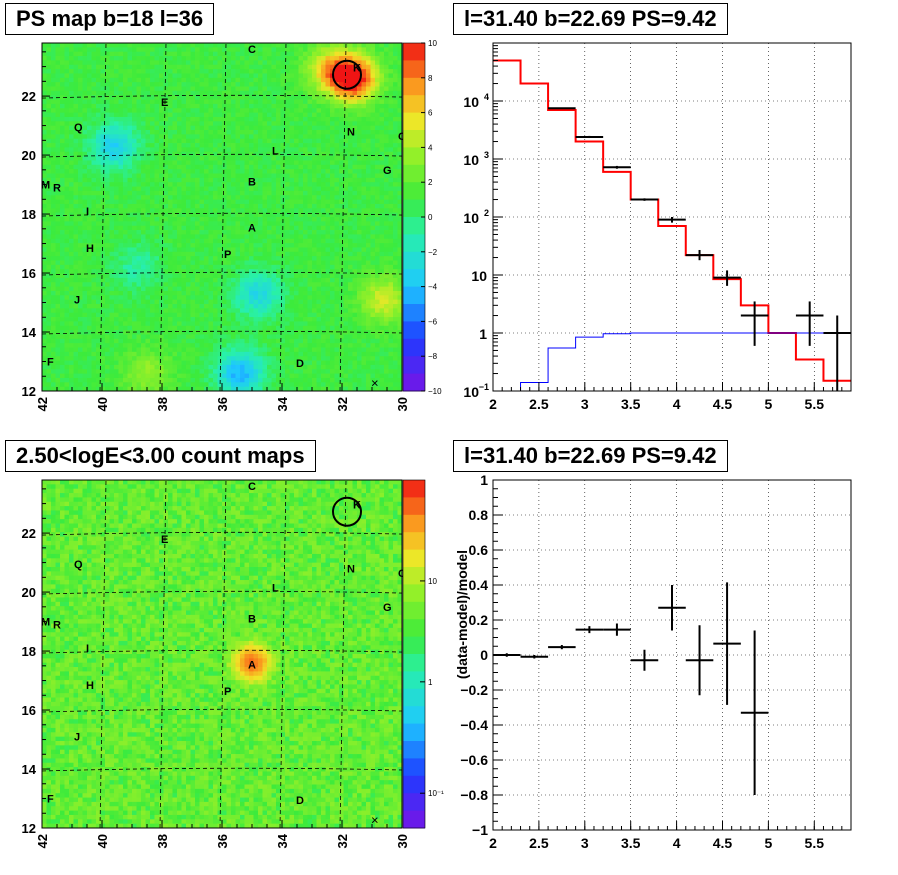  Describe the element at coordinates (36, 225) in the screenshot. I see `y-axis: 12 14 16 18 20 22` at that location.